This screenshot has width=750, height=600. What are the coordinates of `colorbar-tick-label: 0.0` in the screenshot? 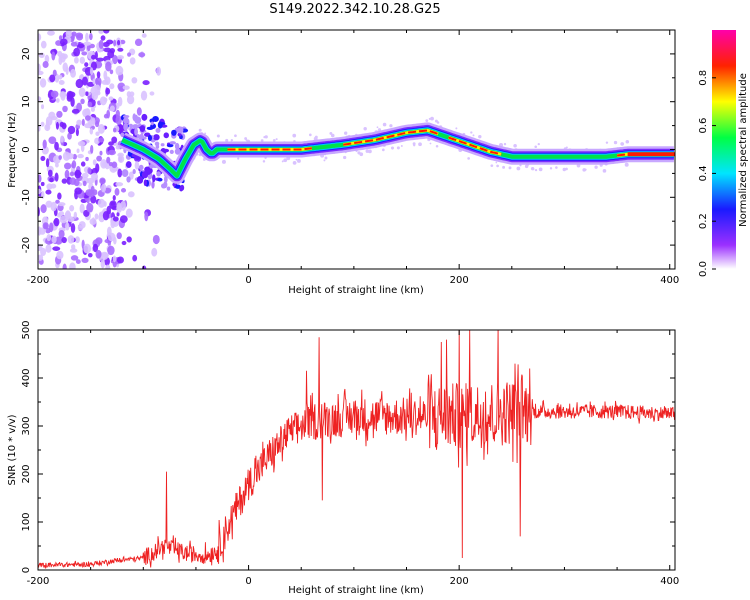 It's located at (703, 269).